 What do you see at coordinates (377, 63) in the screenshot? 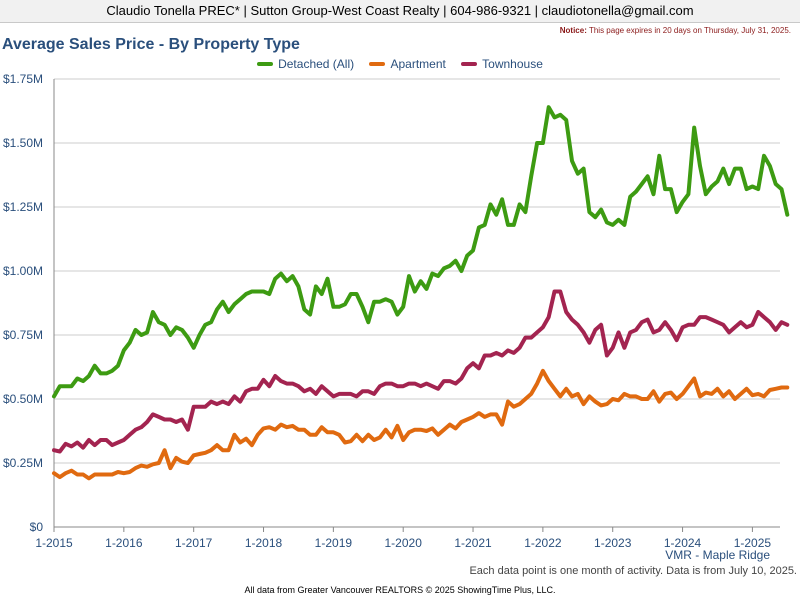
I see `legend-swatch-apartment` at bounding box center [377, 63].